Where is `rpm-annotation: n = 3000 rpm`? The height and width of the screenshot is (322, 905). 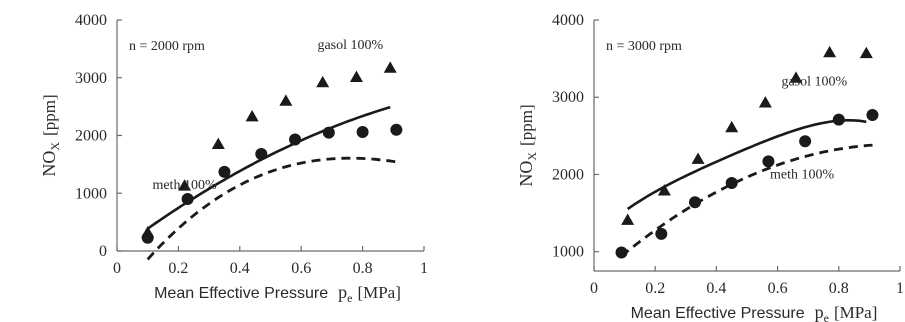
rpm-annotation: n = 3000 rpm is located at coordinates (644, 46).